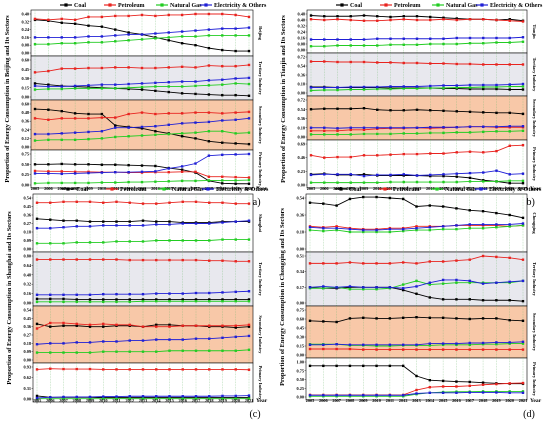  I want to click on section-label: Tianjin, so click(534, 31).